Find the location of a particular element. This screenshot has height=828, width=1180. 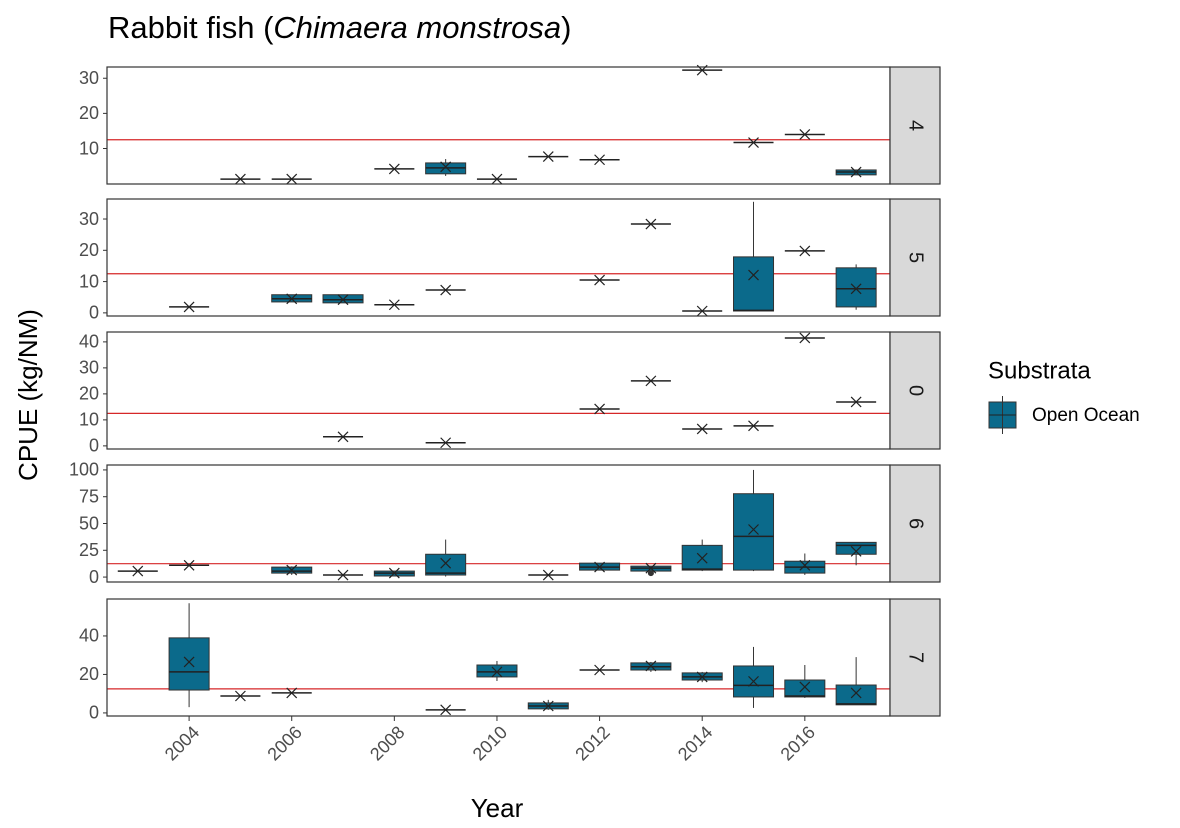

x-tick-label: 2012 is located at coordinates (592, 743).